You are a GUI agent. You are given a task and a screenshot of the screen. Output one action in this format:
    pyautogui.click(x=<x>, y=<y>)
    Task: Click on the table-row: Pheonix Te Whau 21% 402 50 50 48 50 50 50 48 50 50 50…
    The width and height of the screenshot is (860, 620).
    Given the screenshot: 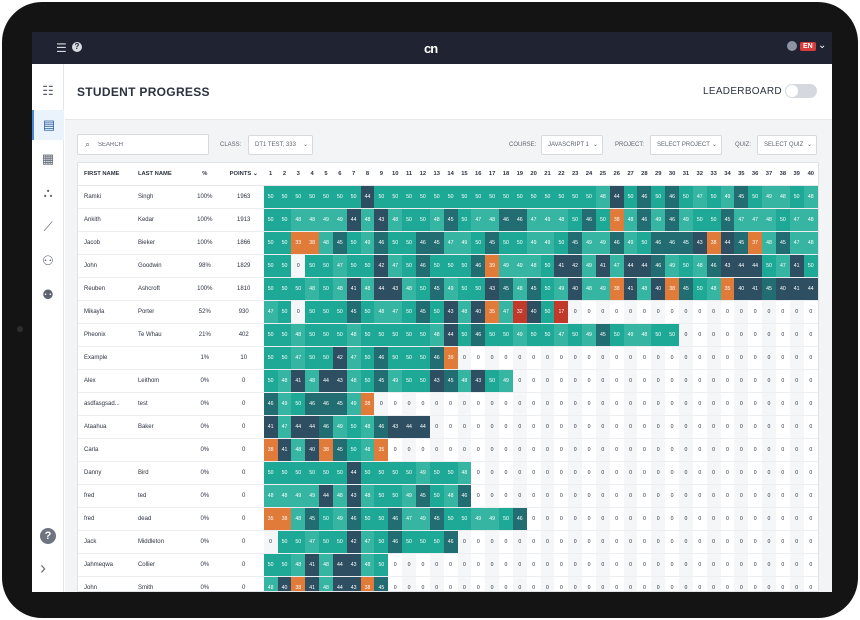 What is the action you would take?
    pyautogui.click(x=448, y=335)
    